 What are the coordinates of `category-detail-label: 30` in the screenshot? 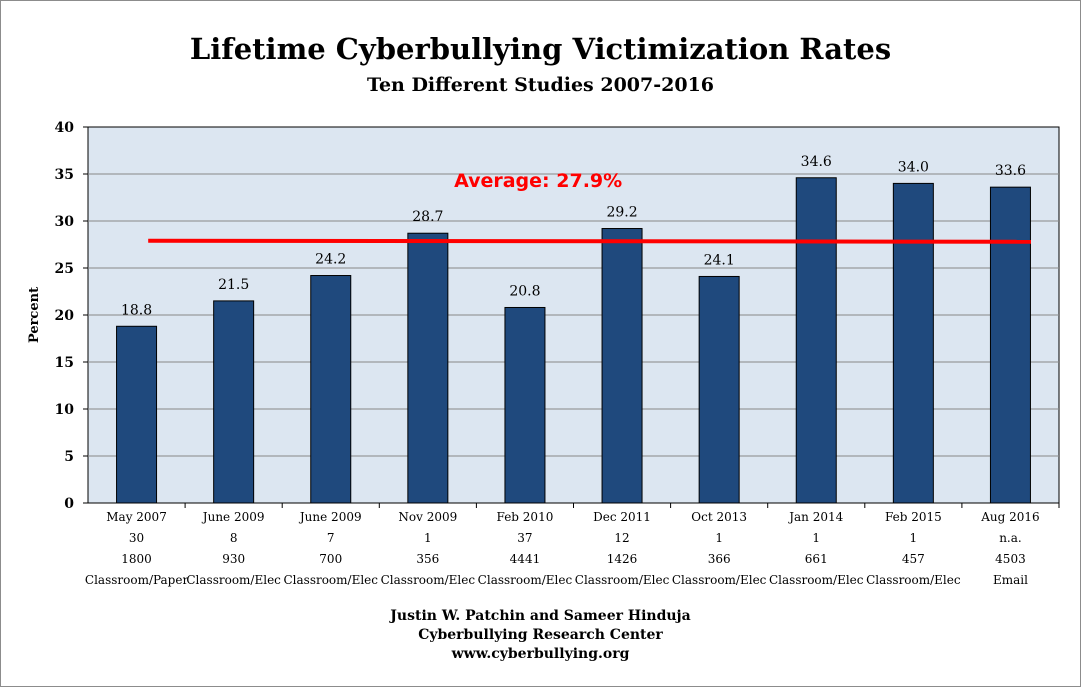 It's located at (136, 538).